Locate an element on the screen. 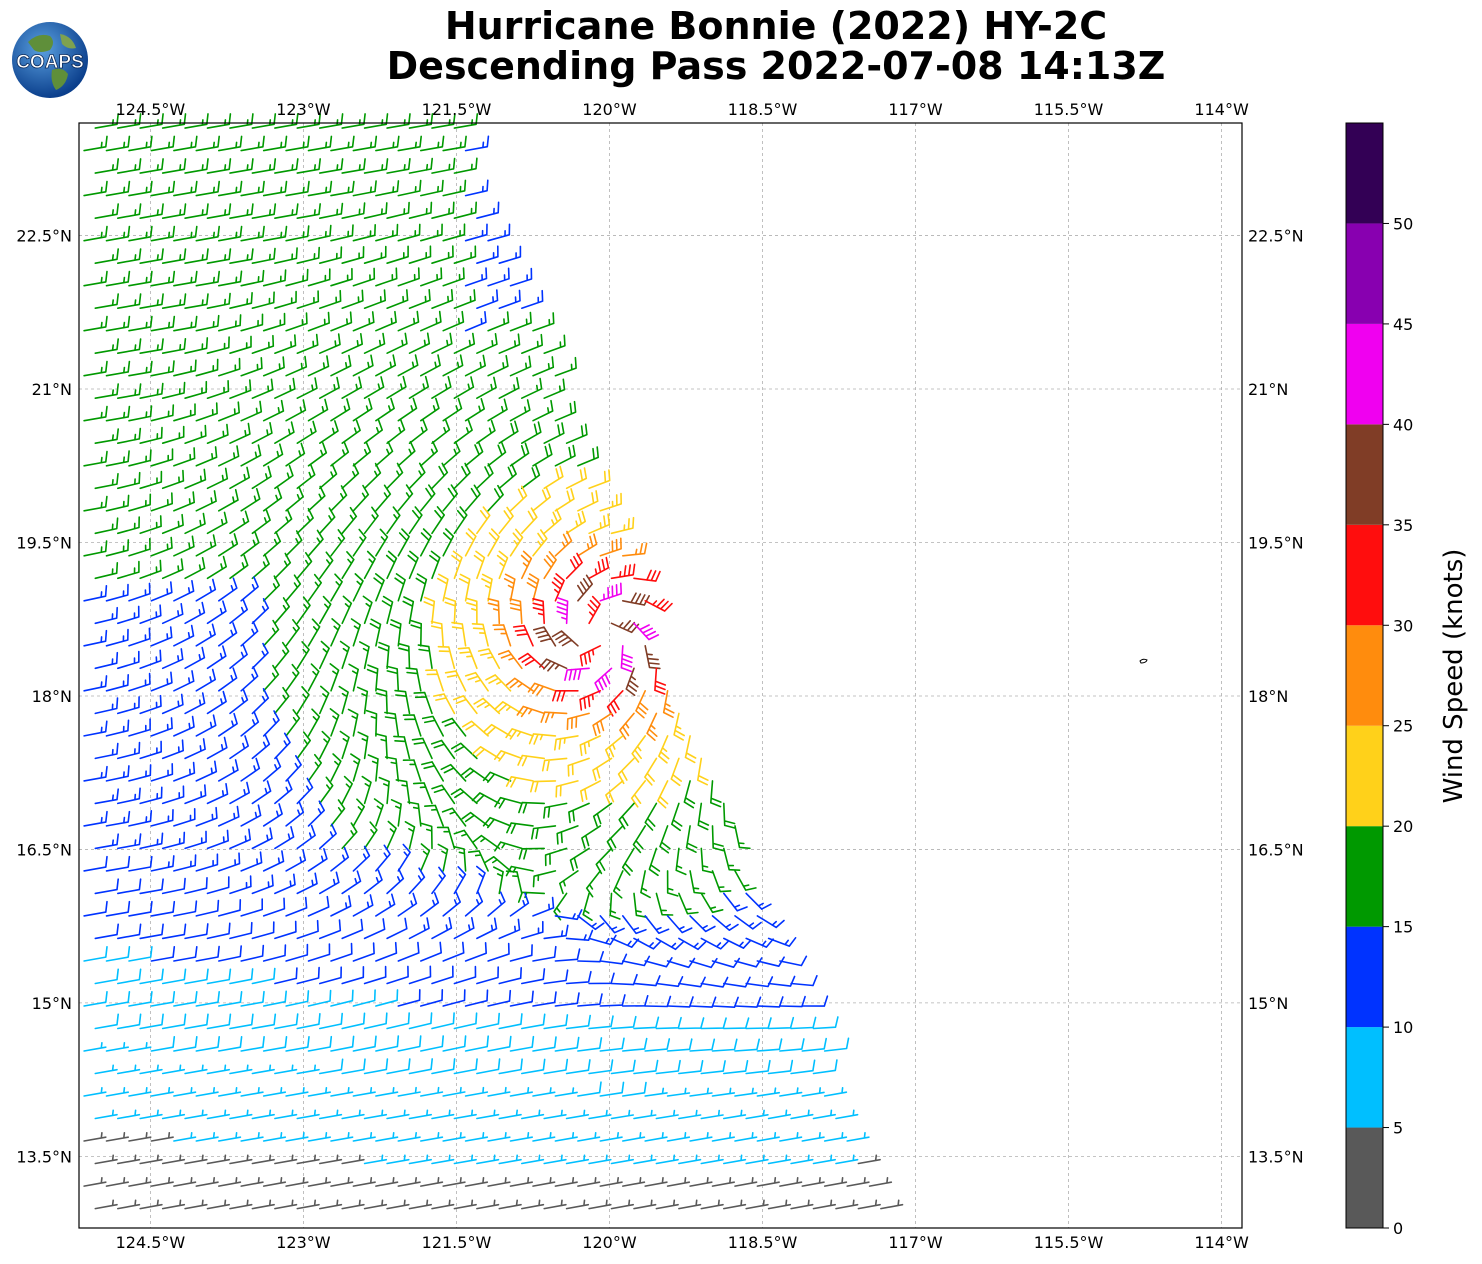  lon-tick-top: 120°W is located at coordinates (609, 109).